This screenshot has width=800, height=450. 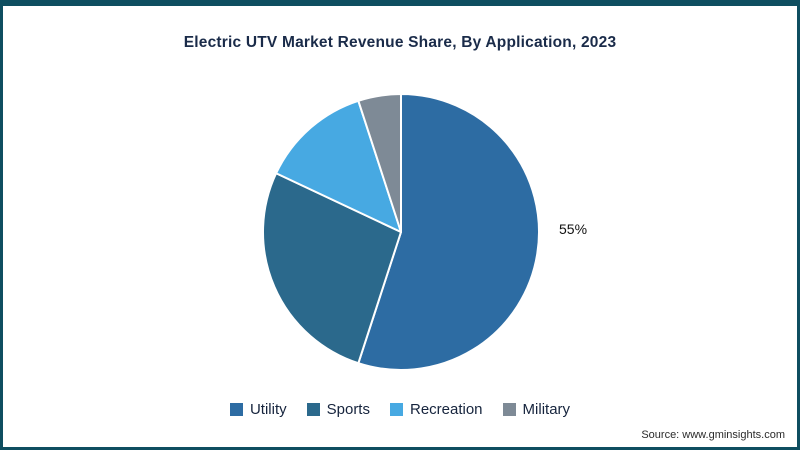 I want to click on pie-slice-sports, so click(x=332, y=268).